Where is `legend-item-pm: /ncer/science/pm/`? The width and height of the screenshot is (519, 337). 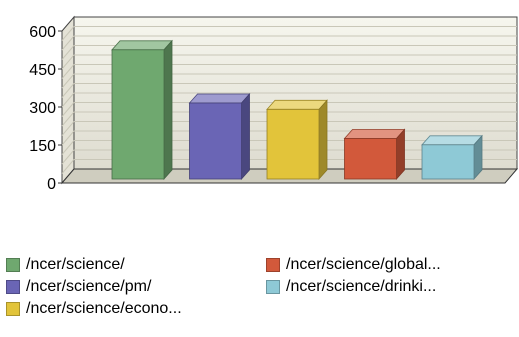
legend-item-pm: /ncer/science/pm/ is located at coordinates (78, 287).